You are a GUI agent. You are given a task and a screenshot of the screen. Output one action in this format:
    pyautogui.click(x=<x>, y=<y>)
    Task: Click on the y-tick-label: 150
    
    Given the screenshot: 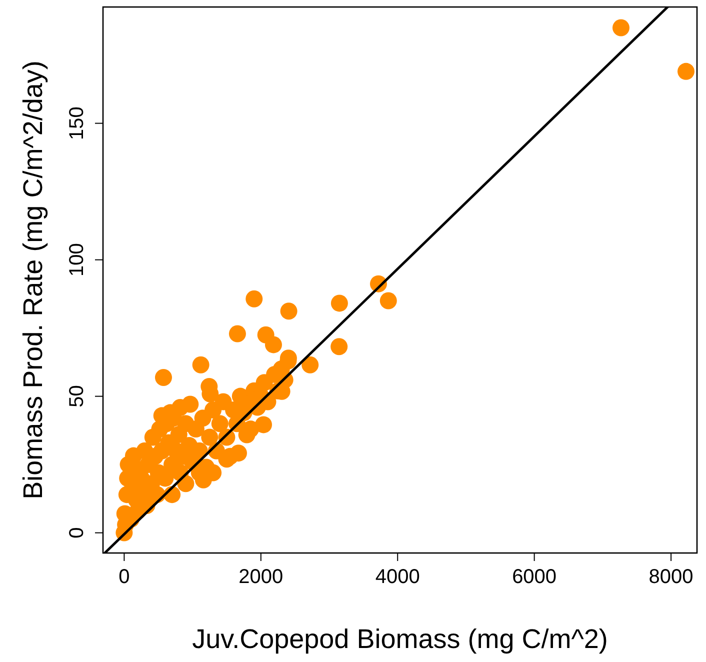 What is the action you would take?
    pyautogui.click(x=77, y=123)
    